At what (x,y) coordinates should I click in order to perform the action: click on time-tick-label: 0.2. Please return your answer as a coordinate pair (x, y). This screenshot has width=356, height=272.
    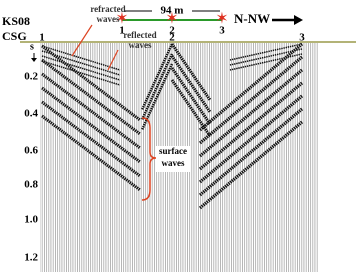
    Looking at the image, I should click on (31, 77).